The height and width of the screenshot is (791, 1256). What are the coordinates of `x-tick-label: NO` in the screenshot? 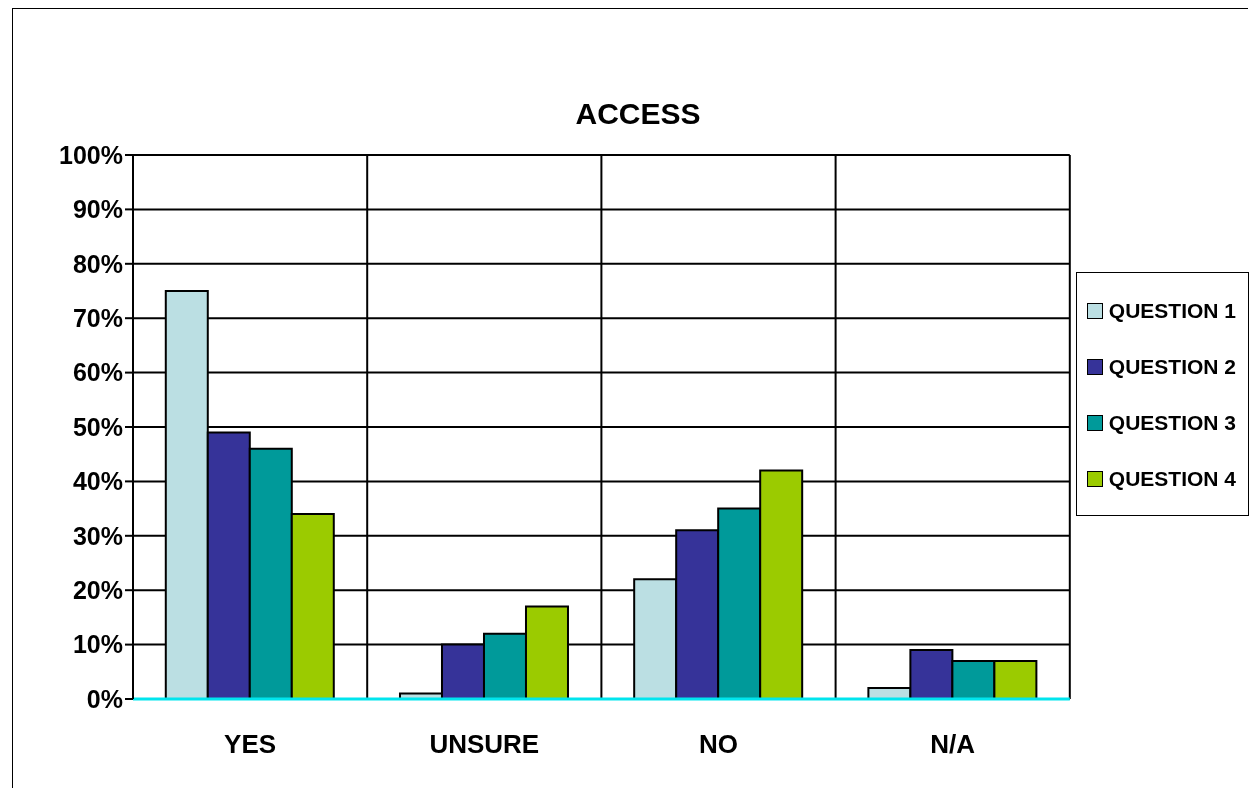 It's located at (718, 744).